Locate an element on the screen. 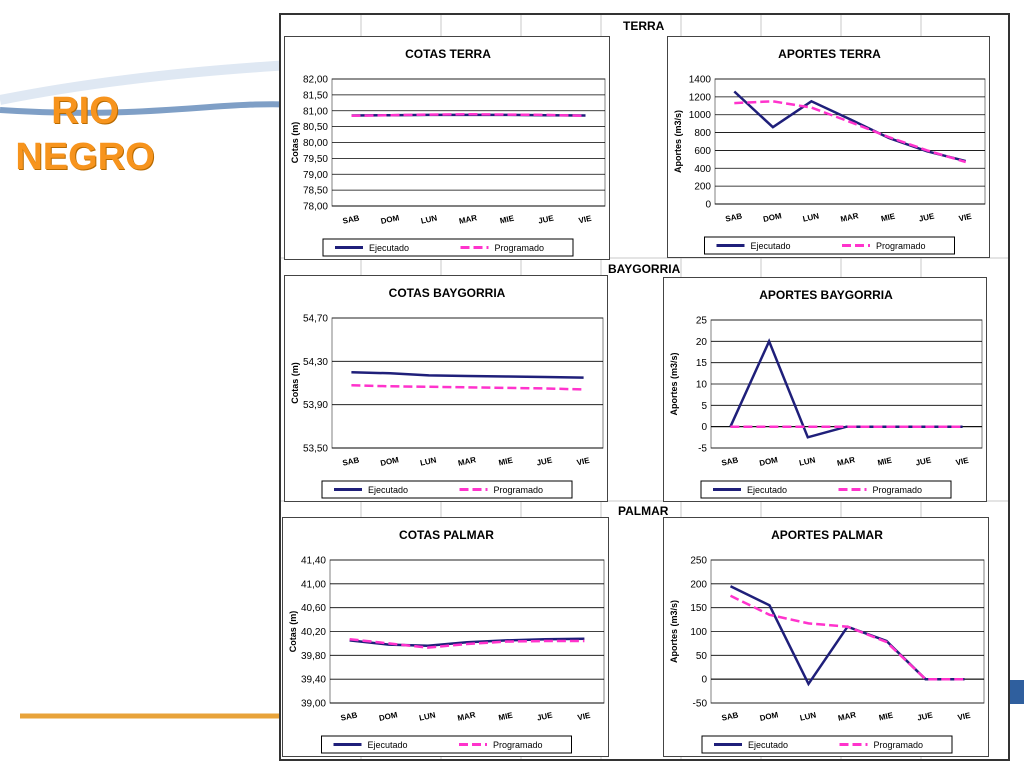 This screenshot has width=1024, height=768. slide-title-line1: RIO is located at coordinates (85, 111).